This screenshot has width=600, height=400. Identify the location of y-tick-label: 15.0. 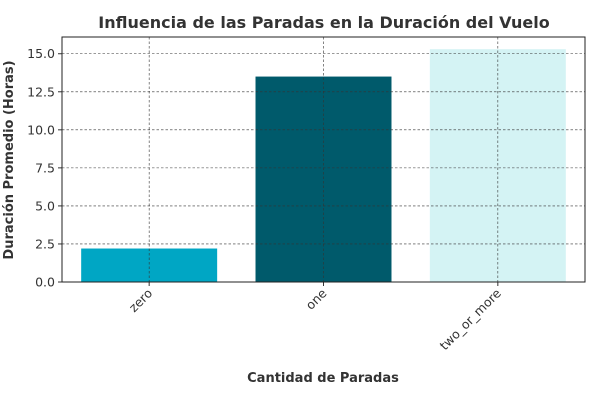
(41, 53).